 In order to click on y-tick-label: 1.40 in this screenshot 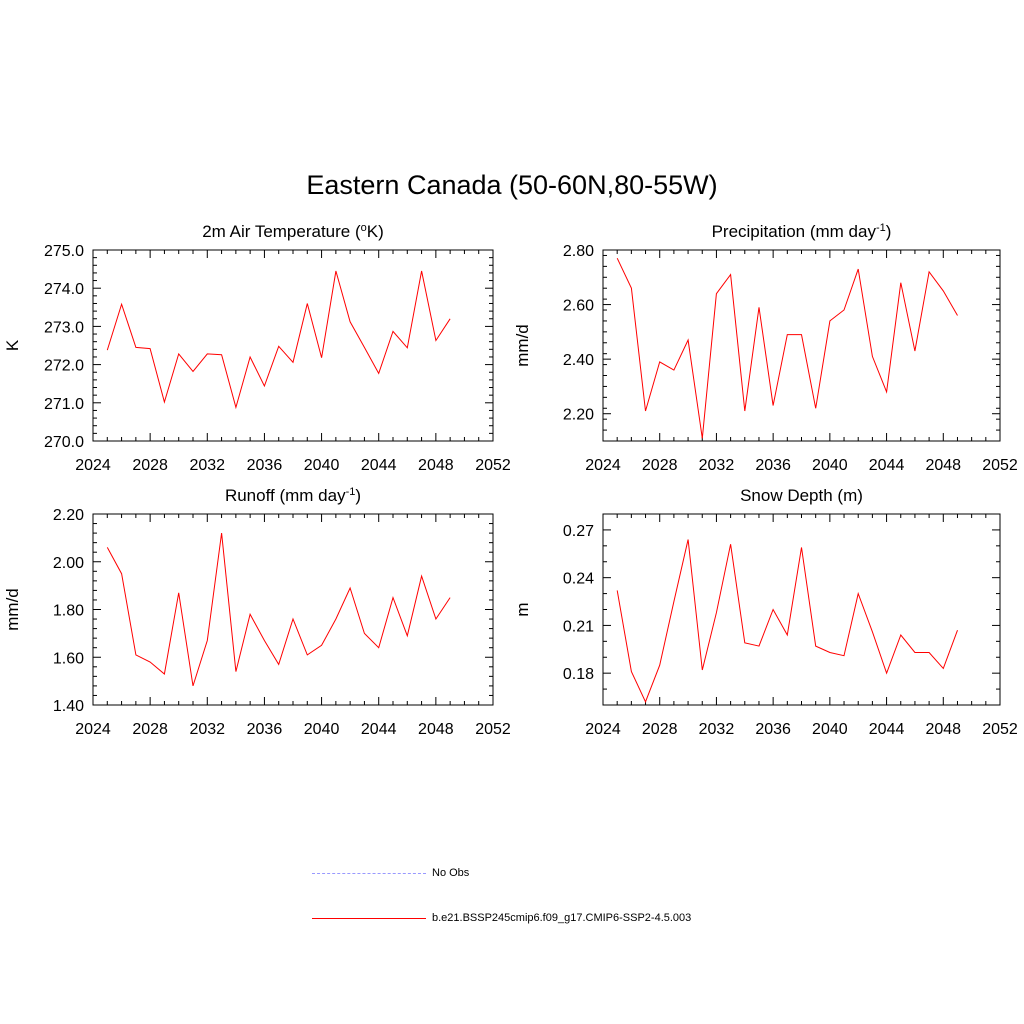, I will do `click(68, 706)`.